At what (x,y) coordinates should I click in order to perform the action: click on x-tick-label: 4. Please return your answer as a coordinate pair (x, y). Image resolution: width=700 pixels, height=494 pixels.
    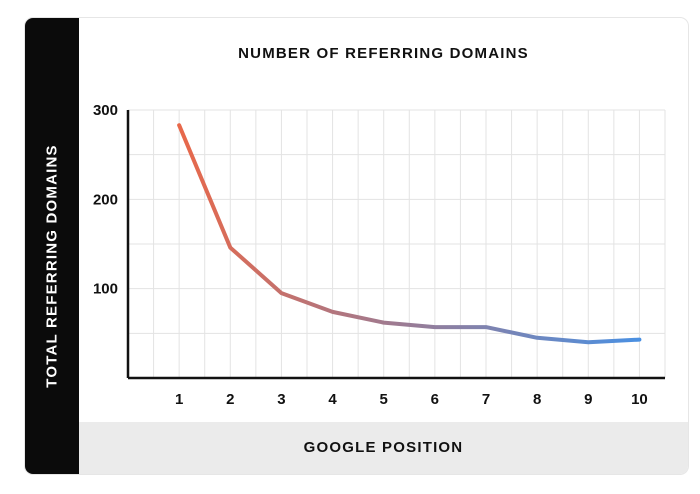
    Looking at the image, I should click on (332, 399).